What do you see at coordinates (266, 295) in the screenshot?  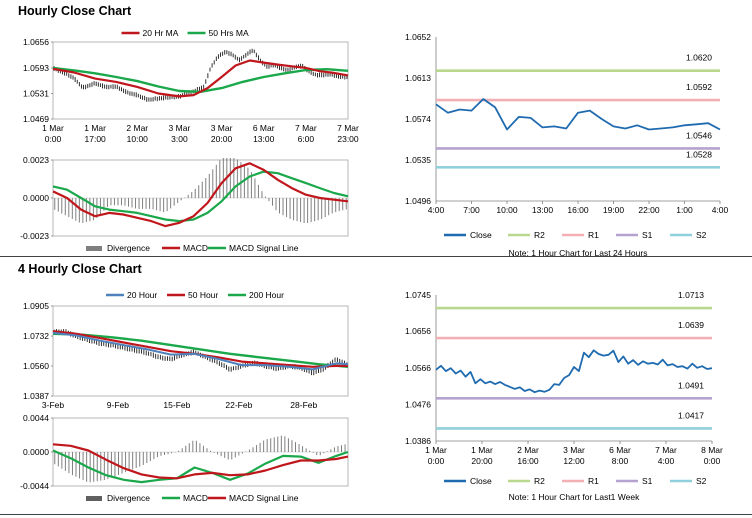 I see `legend-label: 200 Hour` at bounding box center [266, 295].